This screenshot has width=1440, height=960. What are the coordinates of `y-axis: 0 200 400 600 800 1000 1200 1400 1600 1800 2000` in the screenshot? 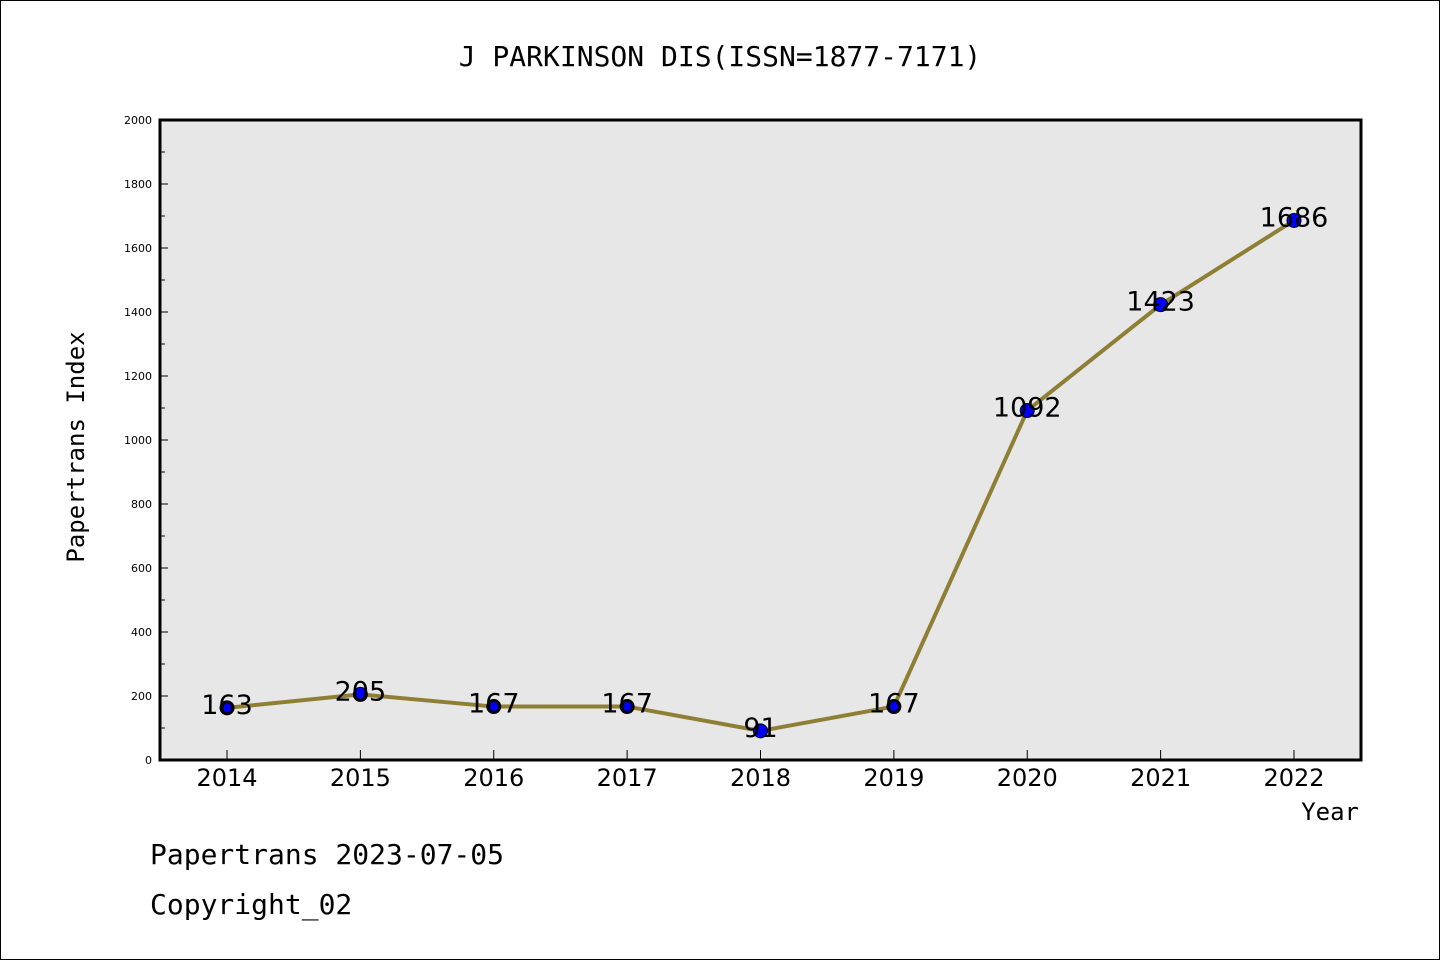 It's located at (146, 440).